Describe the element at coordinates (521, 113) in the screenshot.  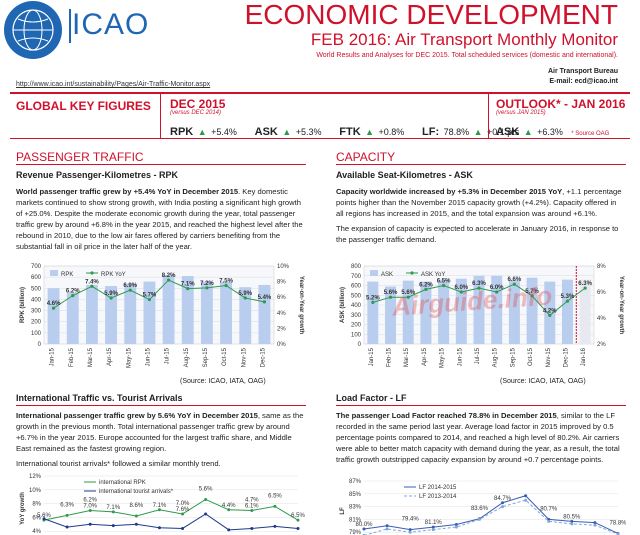
I see `outlook-note: (versus JAN 2015)` at that location.